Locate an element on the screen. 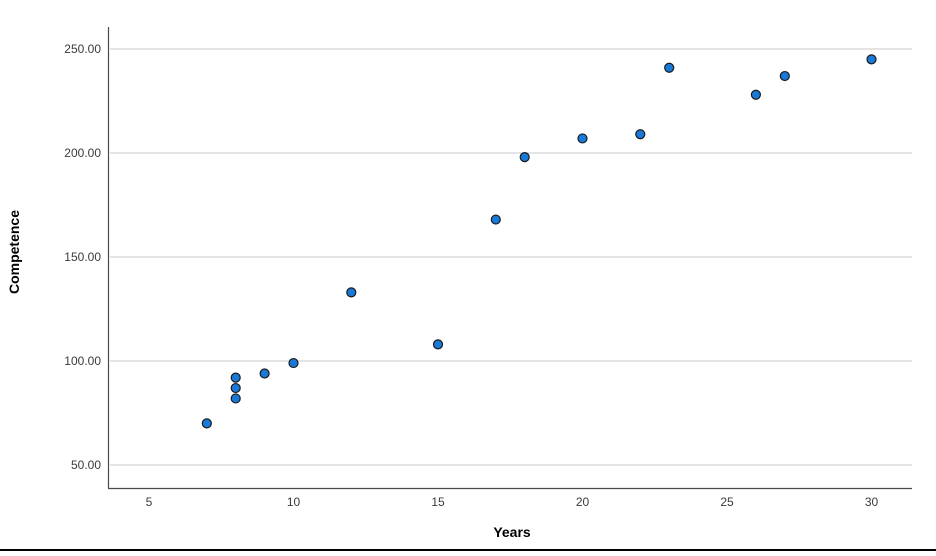  x-axis-title: Years is located at coordinates (512, 532).